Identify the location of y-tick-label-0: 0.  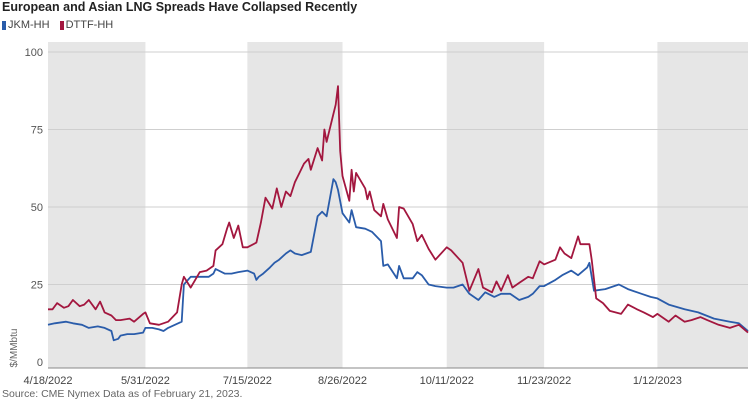
(40, 363).